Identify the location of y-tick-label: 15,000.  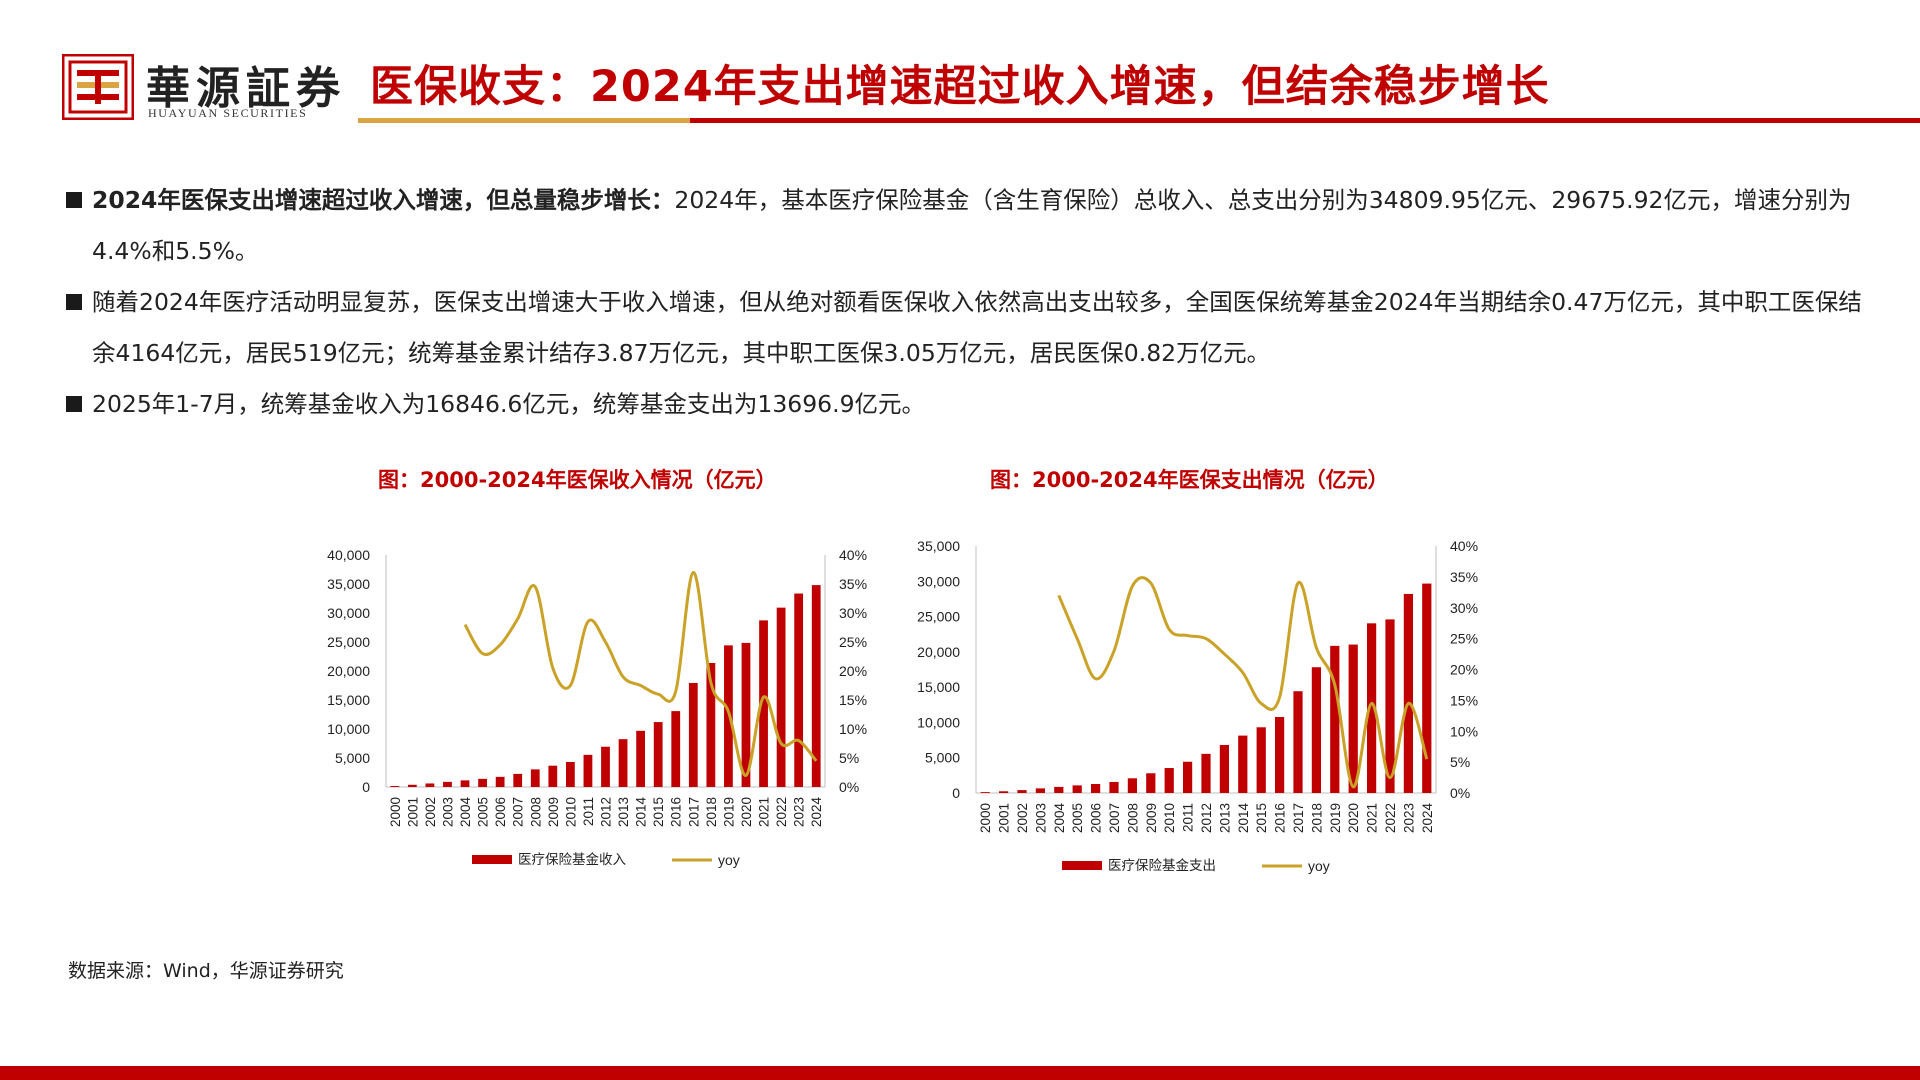
(938, 687).